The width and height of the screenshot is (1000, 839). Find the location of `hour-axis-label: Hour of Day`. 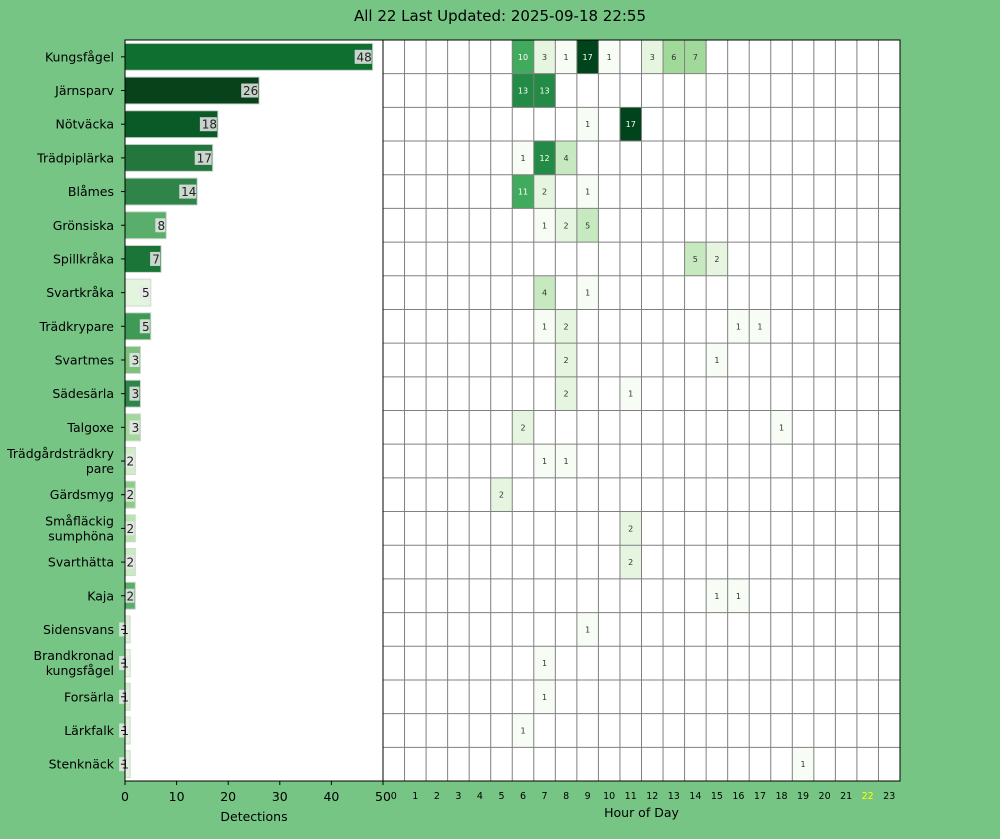

hour-axis-label: Hour of Day is located at coordinates (641, 812).